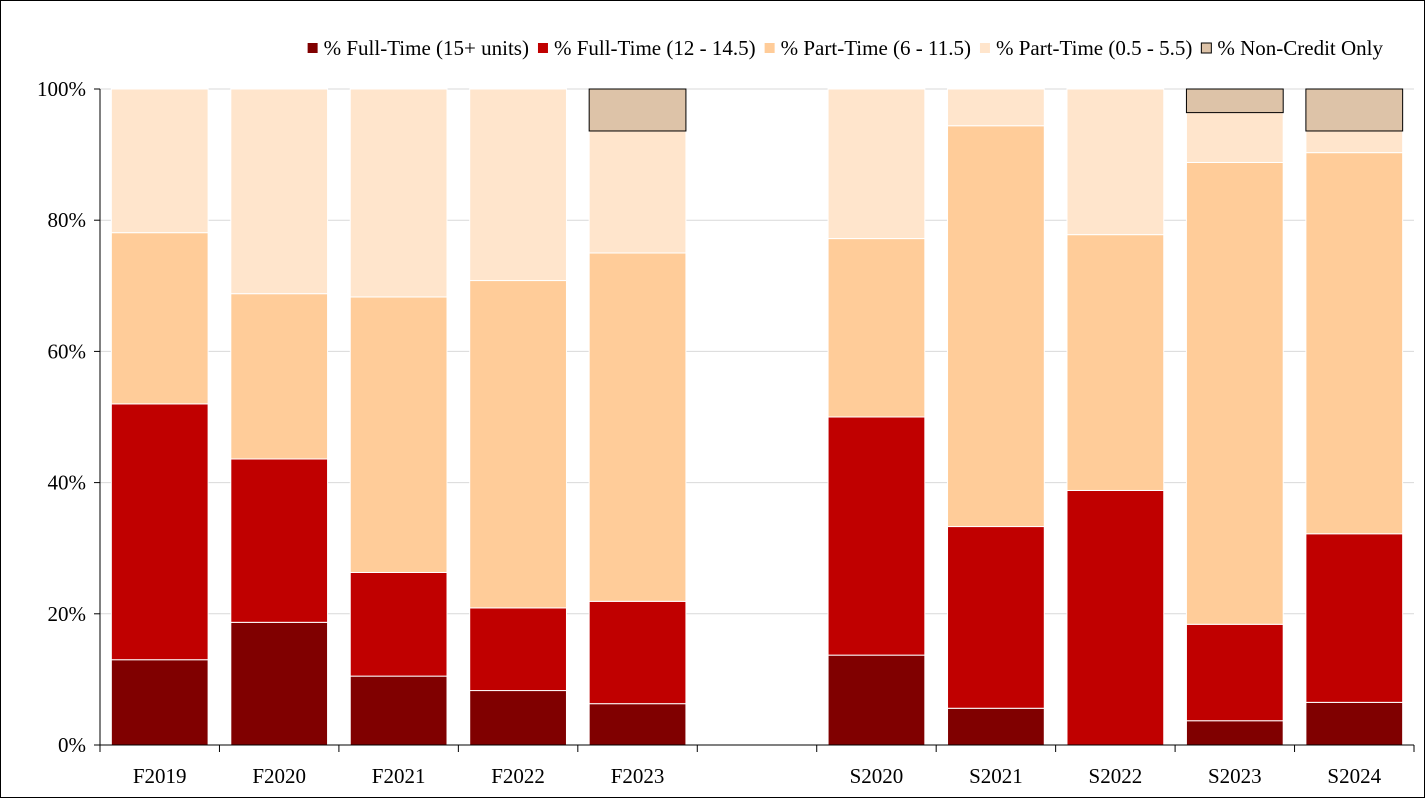 The image size is (1425, 798). I want to click on x-category-label: S2023, so click(1235, 776).